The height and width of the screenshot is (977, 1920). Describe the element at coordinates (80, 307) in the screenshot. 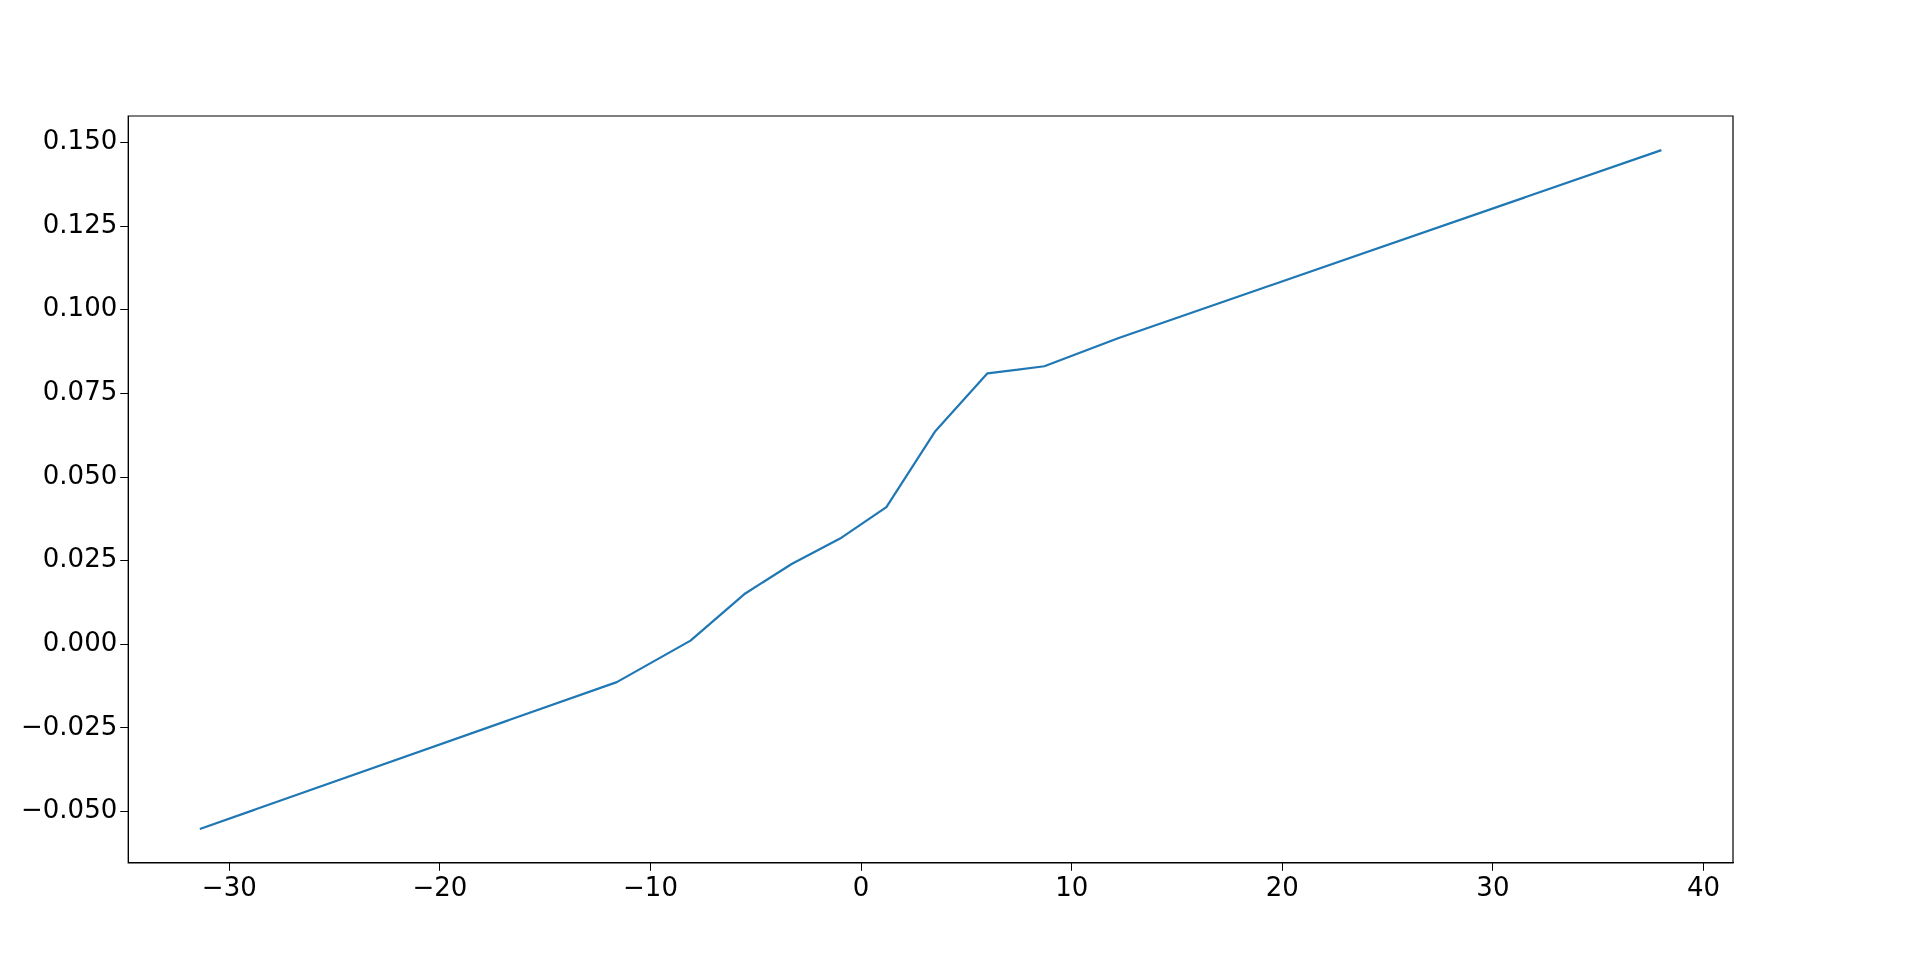

I see `y-tick-label: 0.100` at that location.